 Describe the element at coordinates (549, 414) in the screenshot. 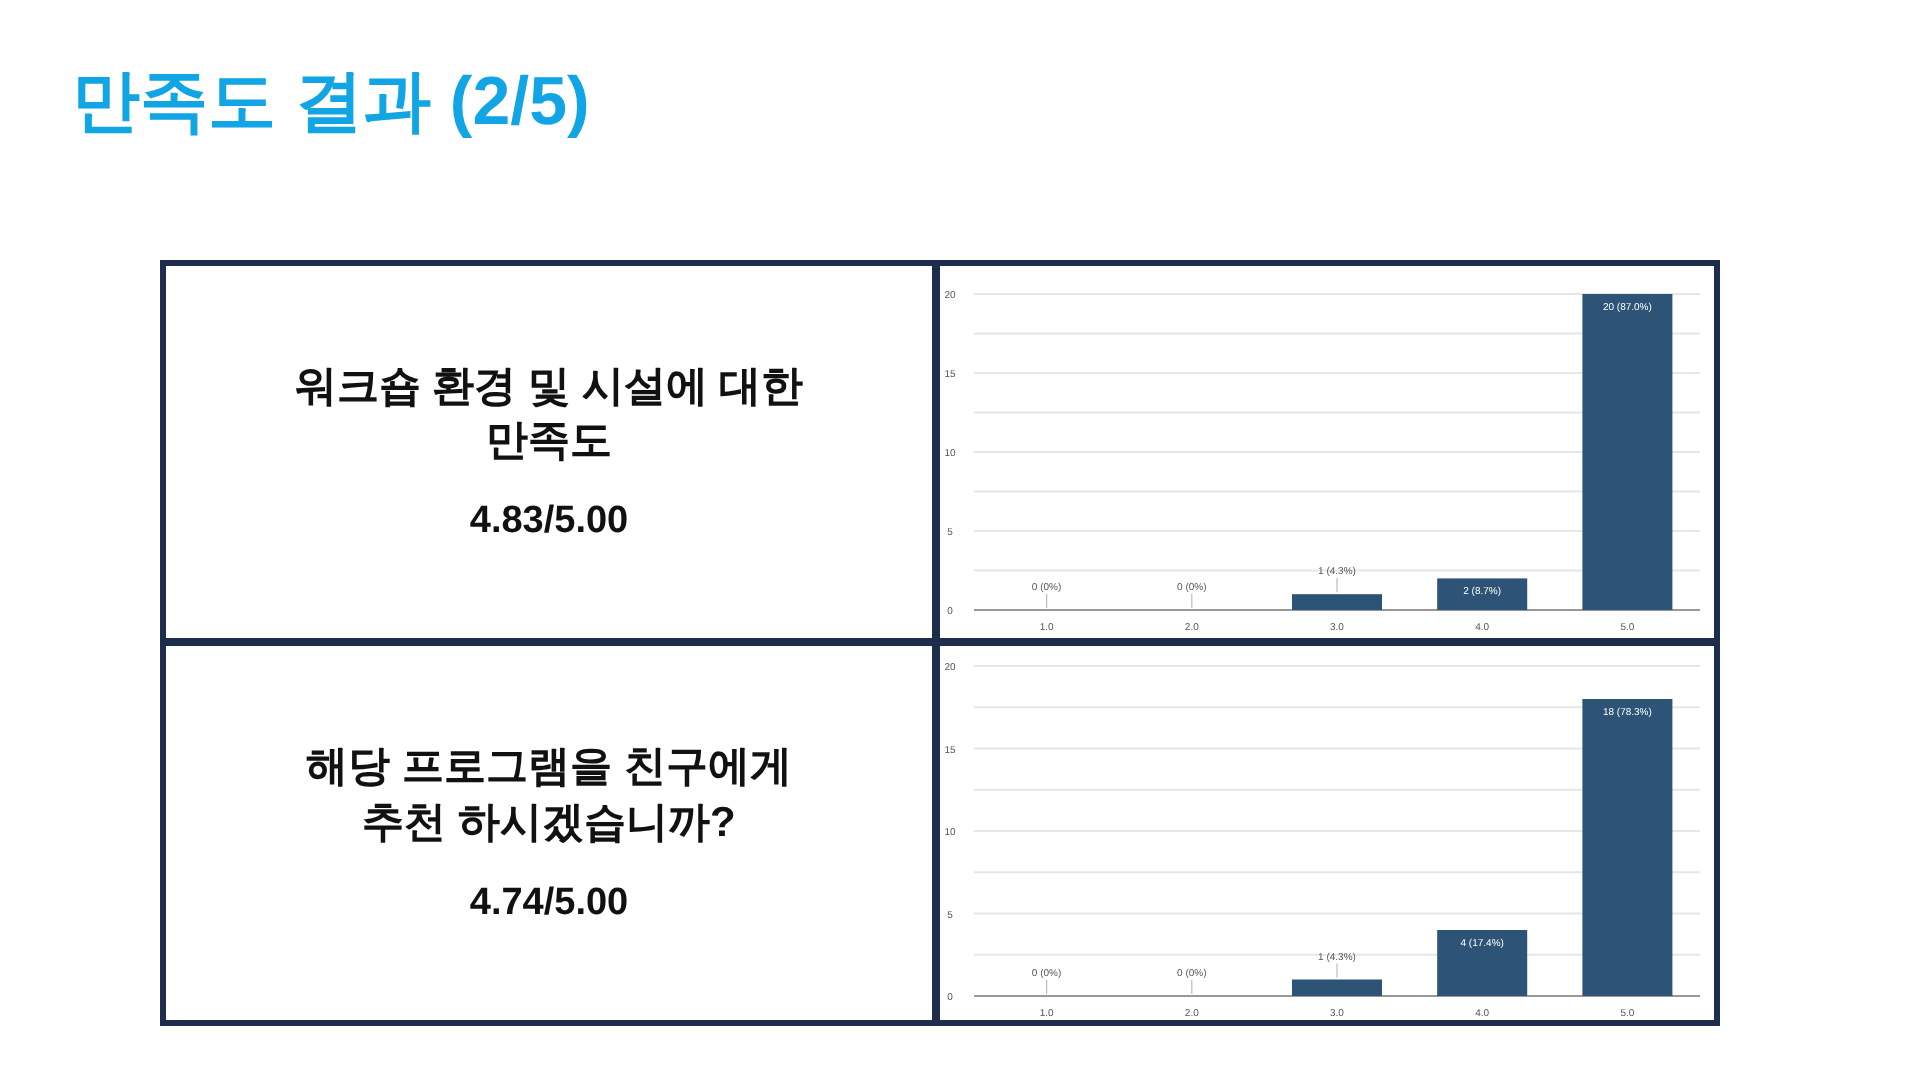

I see `text: 워크숍 환경 및 시설에 대한 만족도` at that location.